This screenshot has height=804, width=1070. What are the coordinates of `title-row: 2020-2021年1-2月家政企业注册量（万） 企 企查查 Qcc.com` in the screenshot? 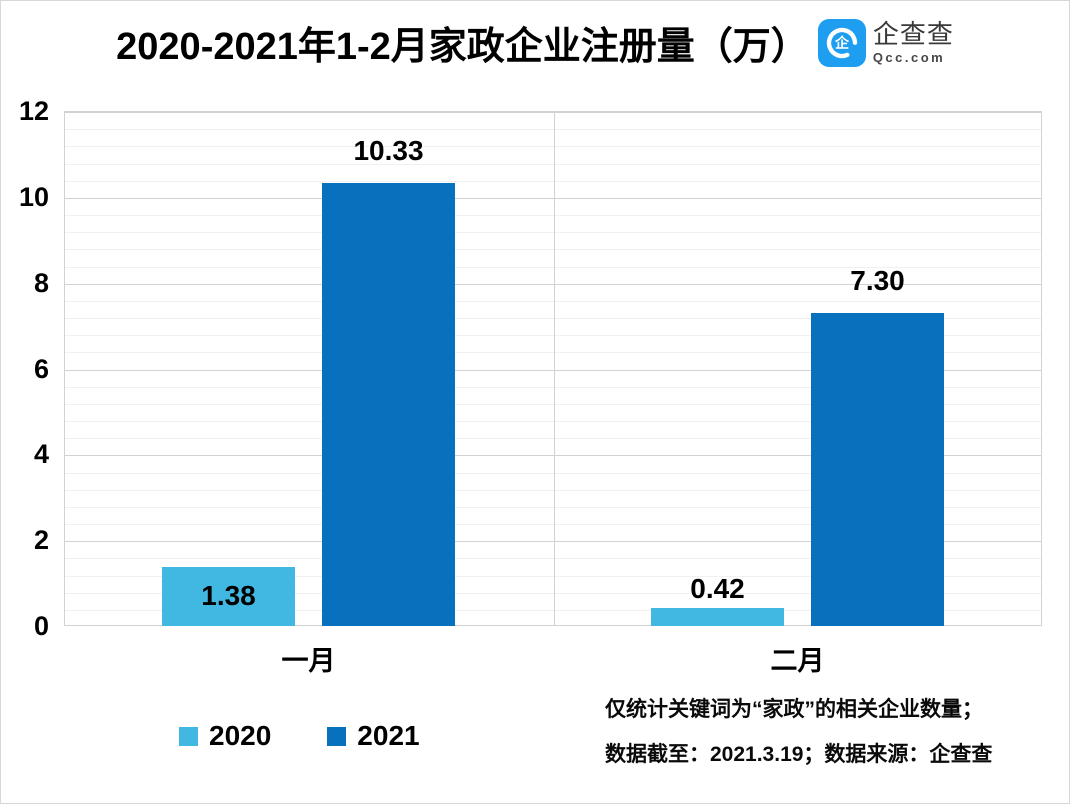 It's located at (535, 42).